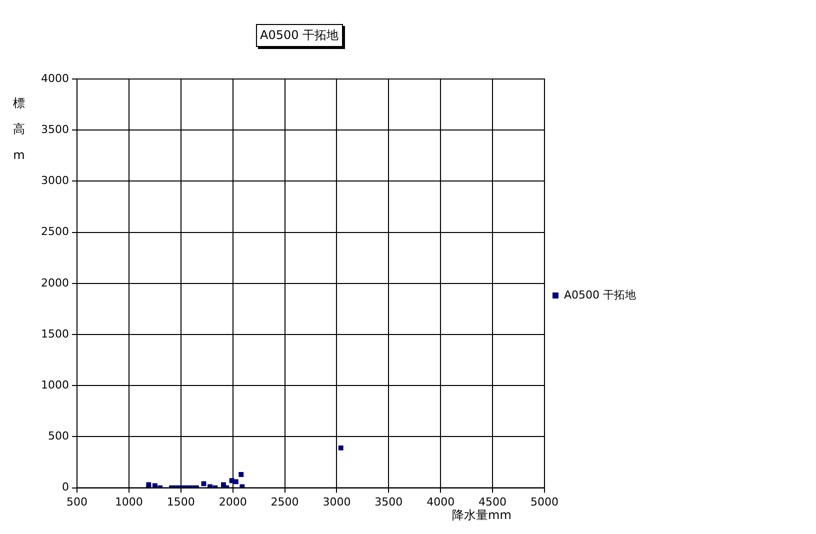 This screenshot has width=816, height=534. I want to click on x-tick-label: 500, so click(77, 501).